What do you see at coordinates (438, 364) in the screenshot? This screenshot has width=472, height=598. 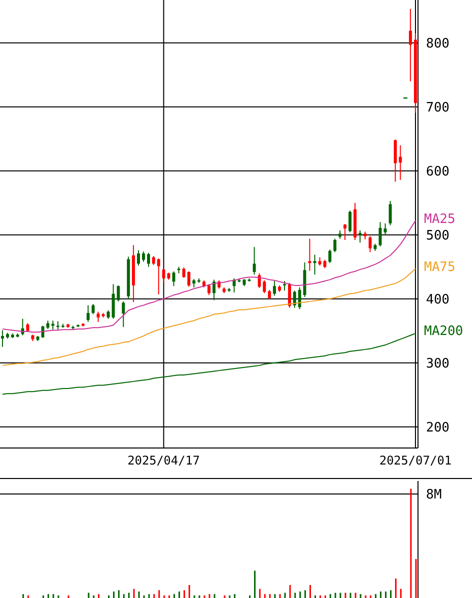 I see `y-tick-label: 300` at bounding box center [438, 364].